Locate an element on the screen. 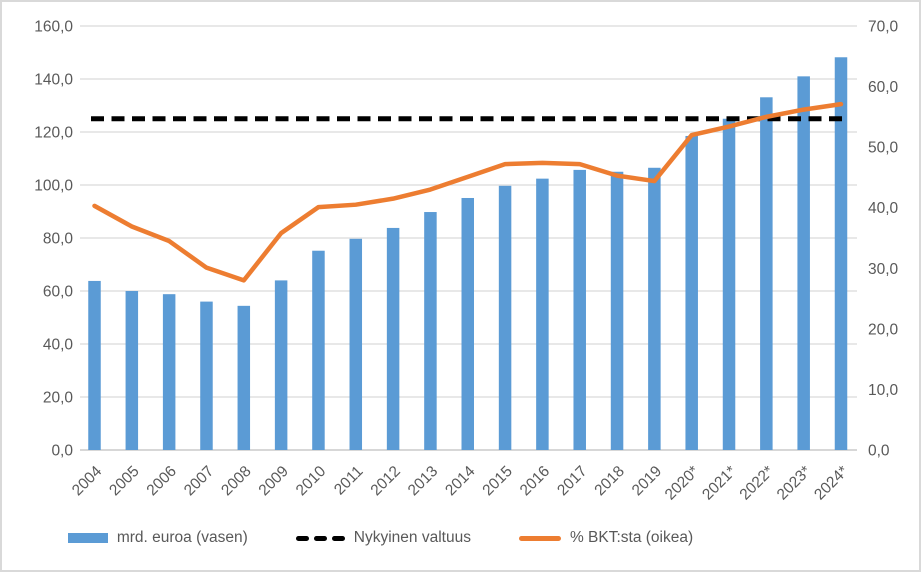  left-axis-tick-label: 0,0 is located at coordinates (62, 451).